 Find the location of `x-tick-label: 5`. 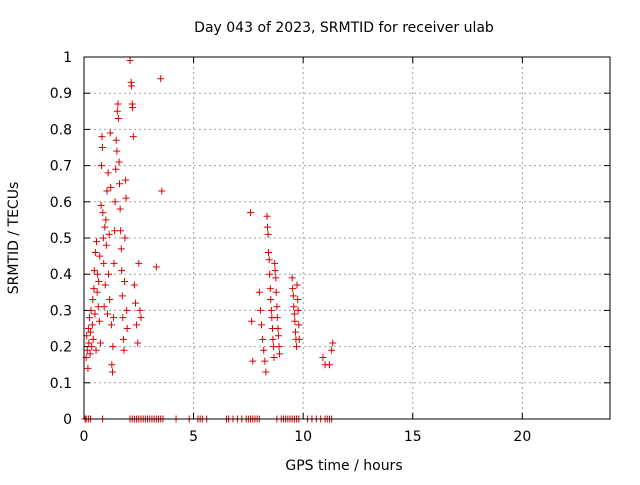

x-tick-label: 5 is located at coordinates (193, 437).